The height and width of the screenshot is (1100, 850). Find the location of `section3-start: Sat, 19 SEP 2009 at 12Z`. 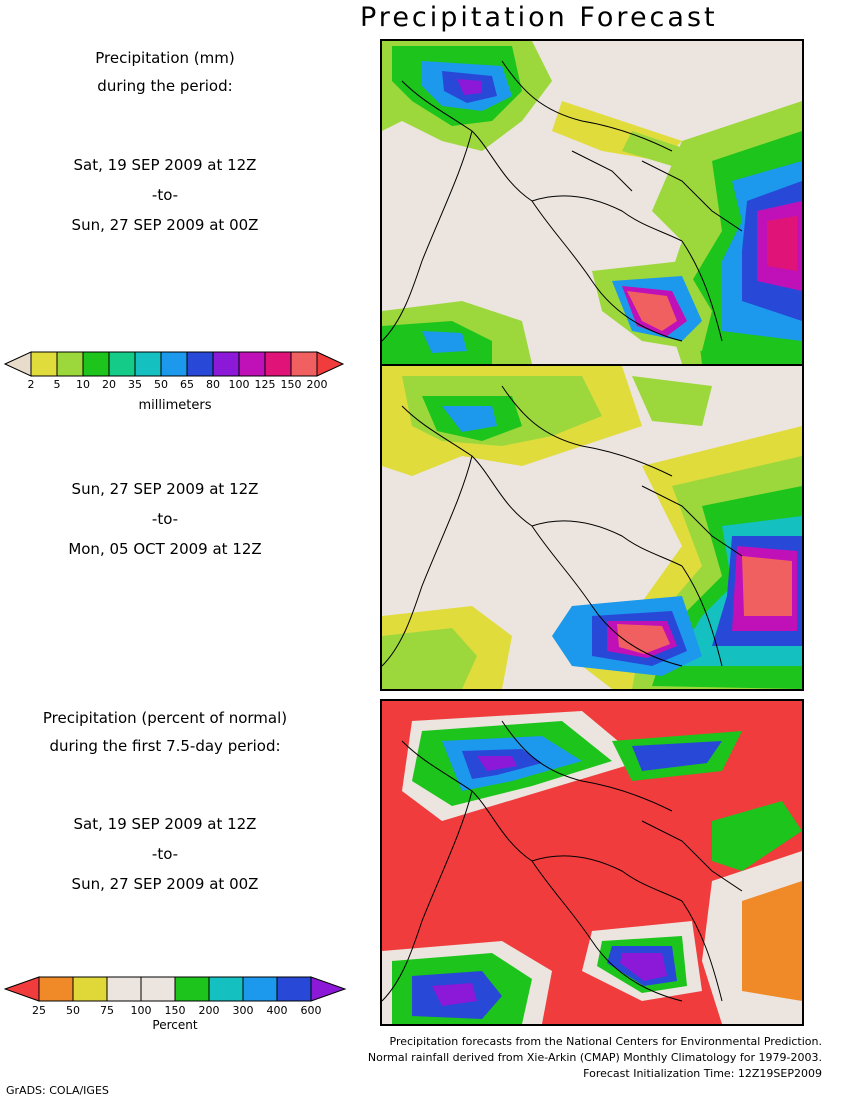

section3-start: Sat, 19 SEP 2009 at 12Z is located at coordinates (165, 824).